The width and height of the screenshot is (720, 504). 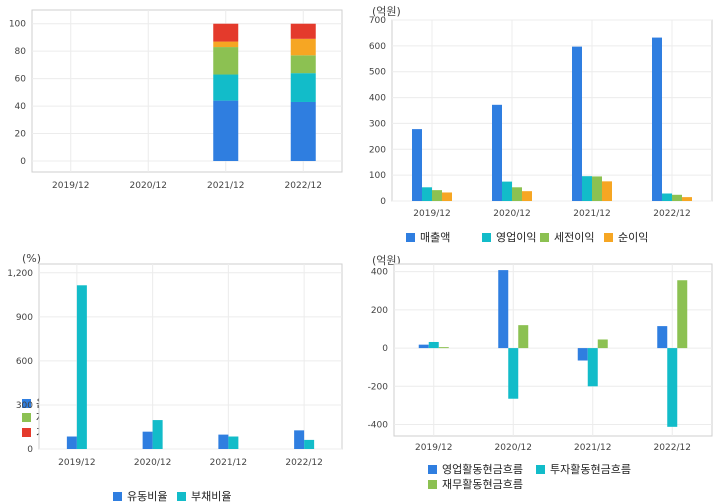 What do you see at coordinates (482, 484) in the screenshot?
I see `legend-label: 재무활동현금흐름` at bounding box center [482, 484].